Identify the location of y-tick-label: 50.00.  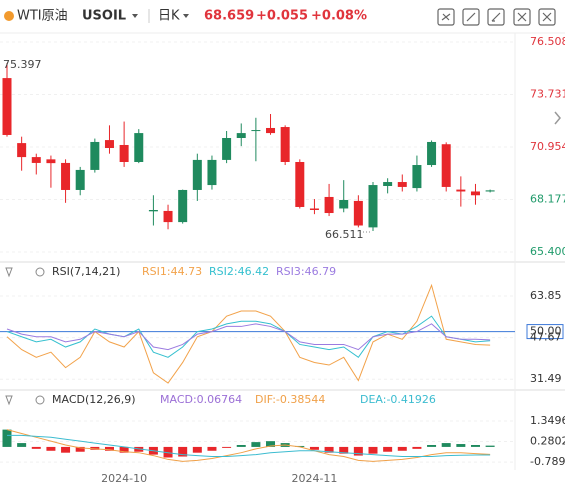
(546, 331).